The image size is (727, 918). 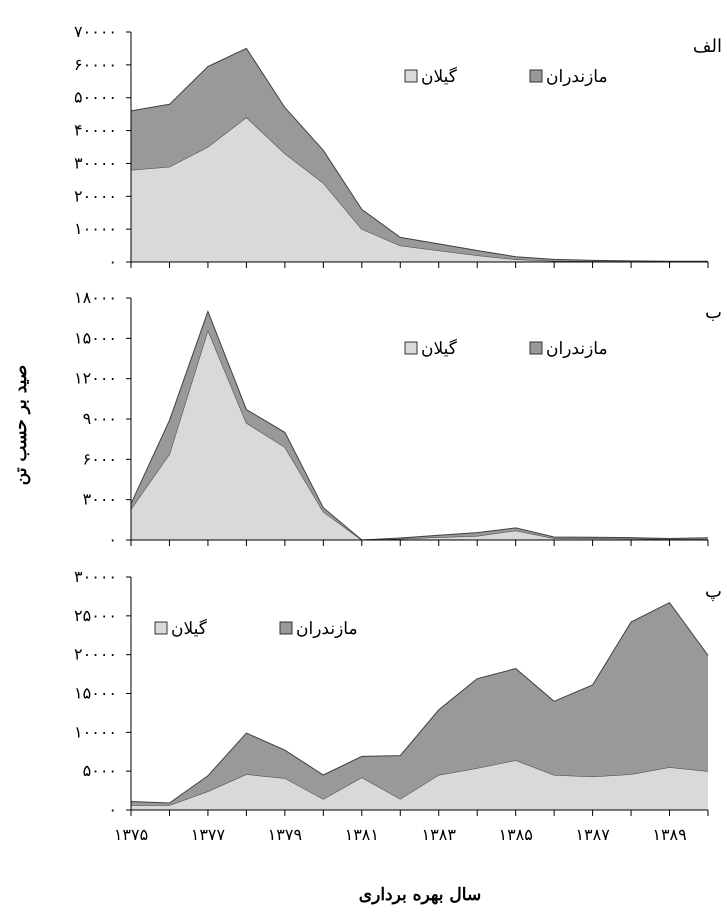 What do you see at coordinates (515, 834) in the screenshot?
I see `x-tick-label: ۱۳۸۵` at bounding box center [515, 834].